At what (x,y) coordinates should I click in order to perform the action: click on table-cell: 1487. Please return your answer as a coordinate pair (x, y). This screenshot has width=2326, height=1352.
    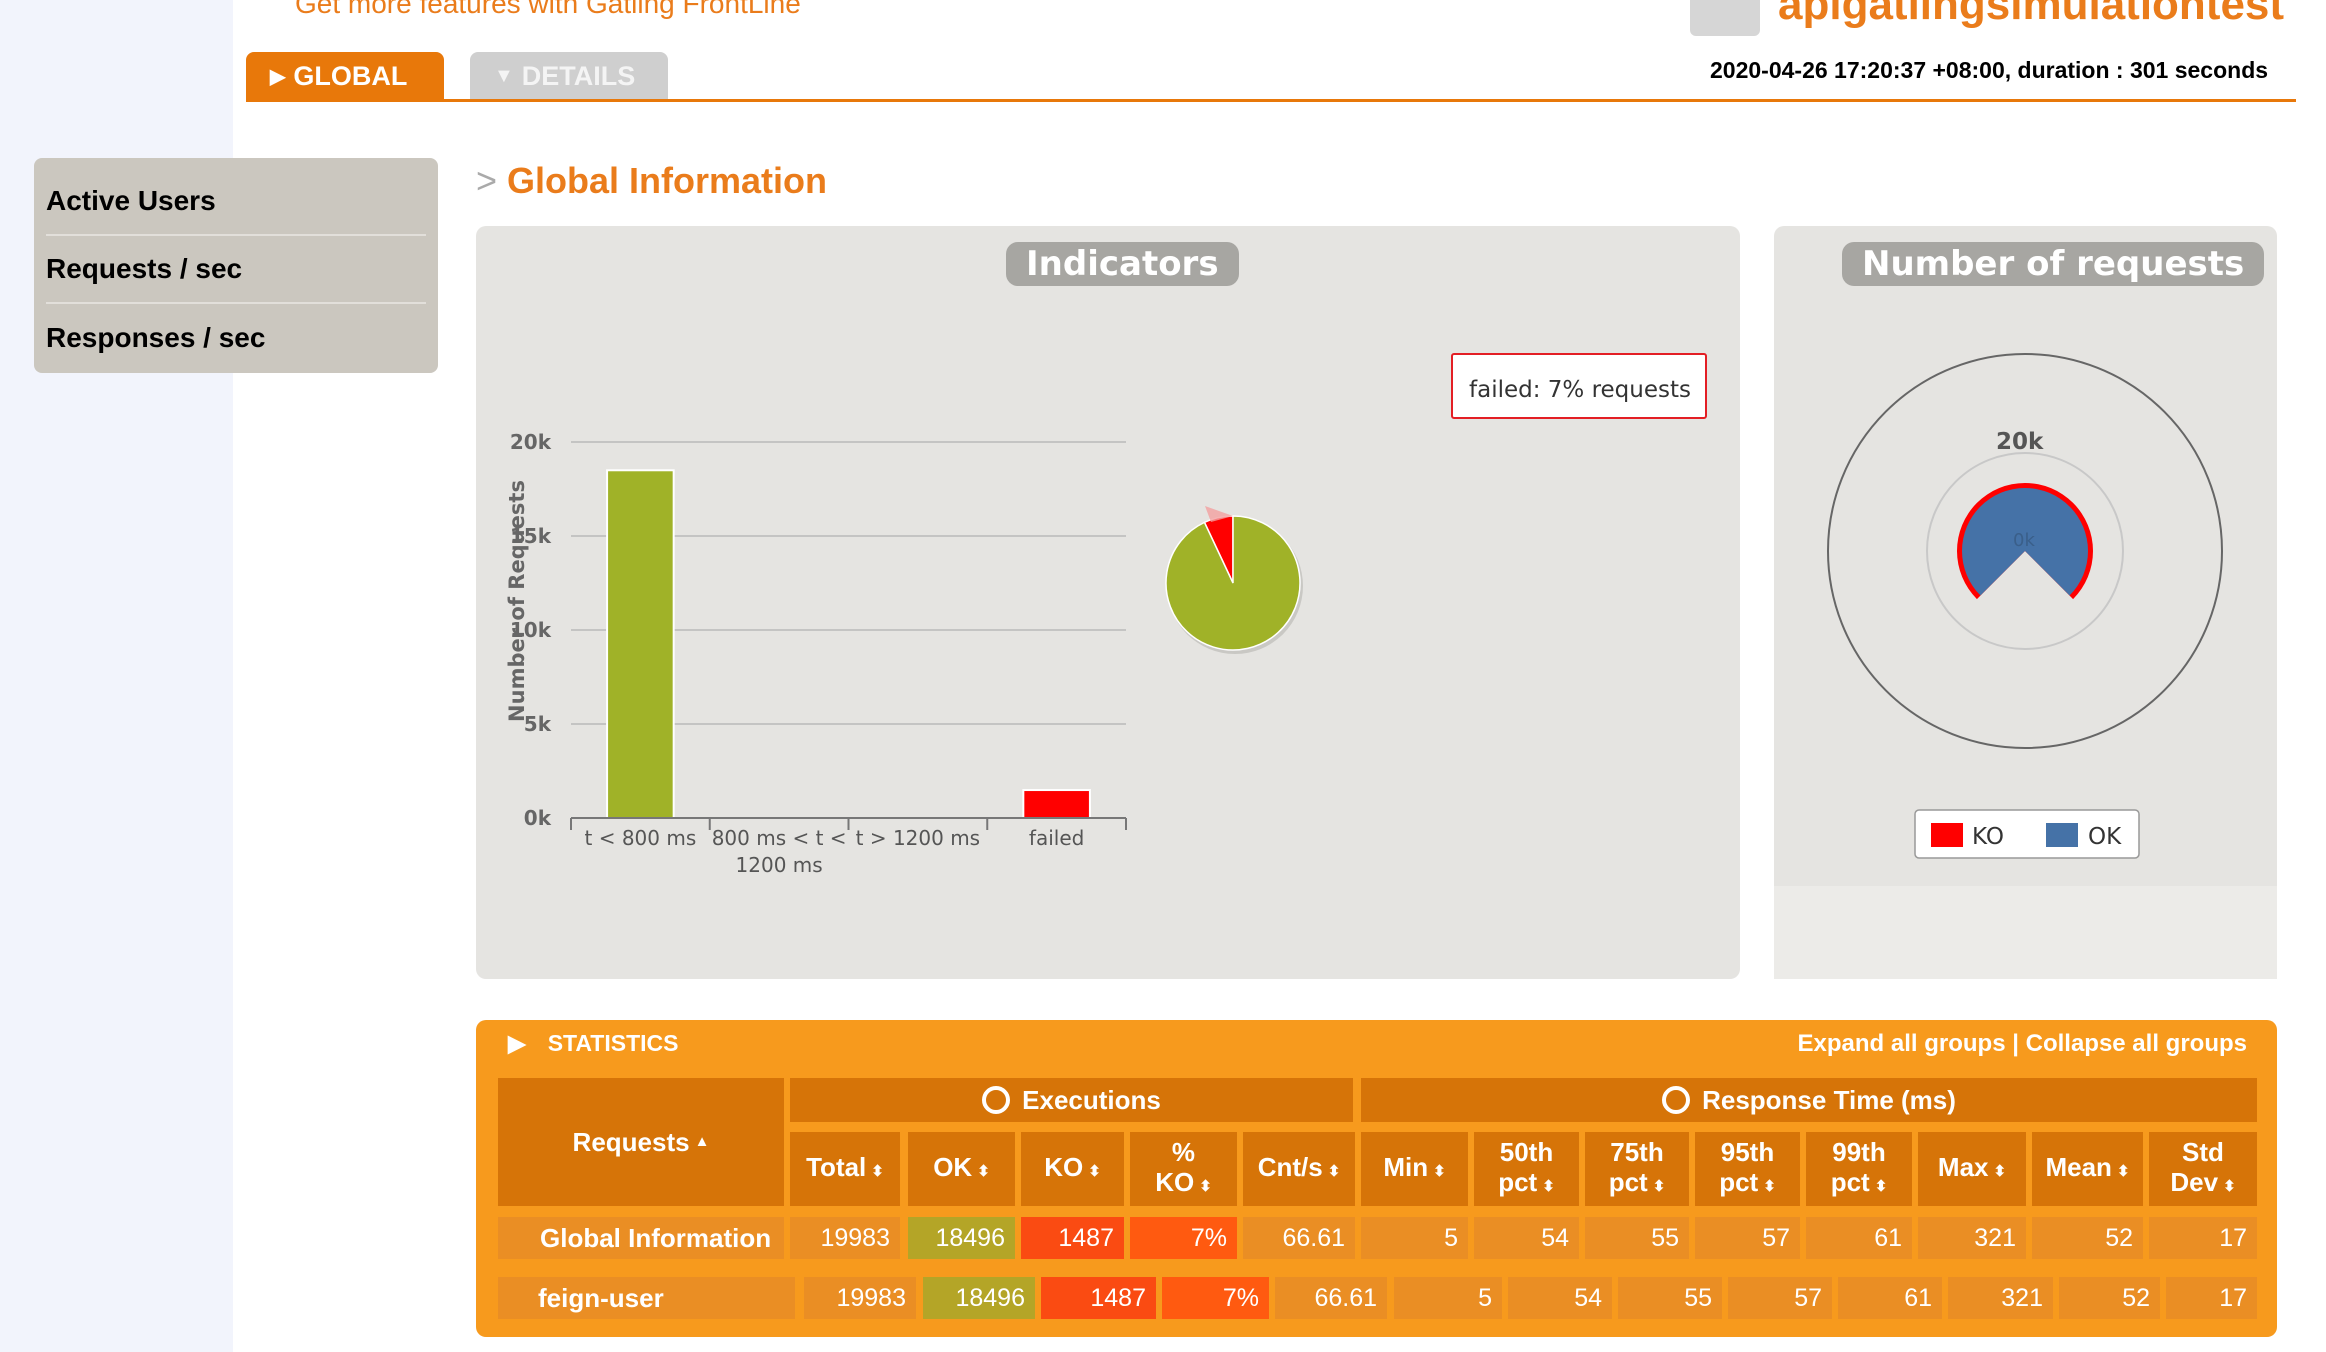
    Looking at the image, I should click on (1098, 1298).